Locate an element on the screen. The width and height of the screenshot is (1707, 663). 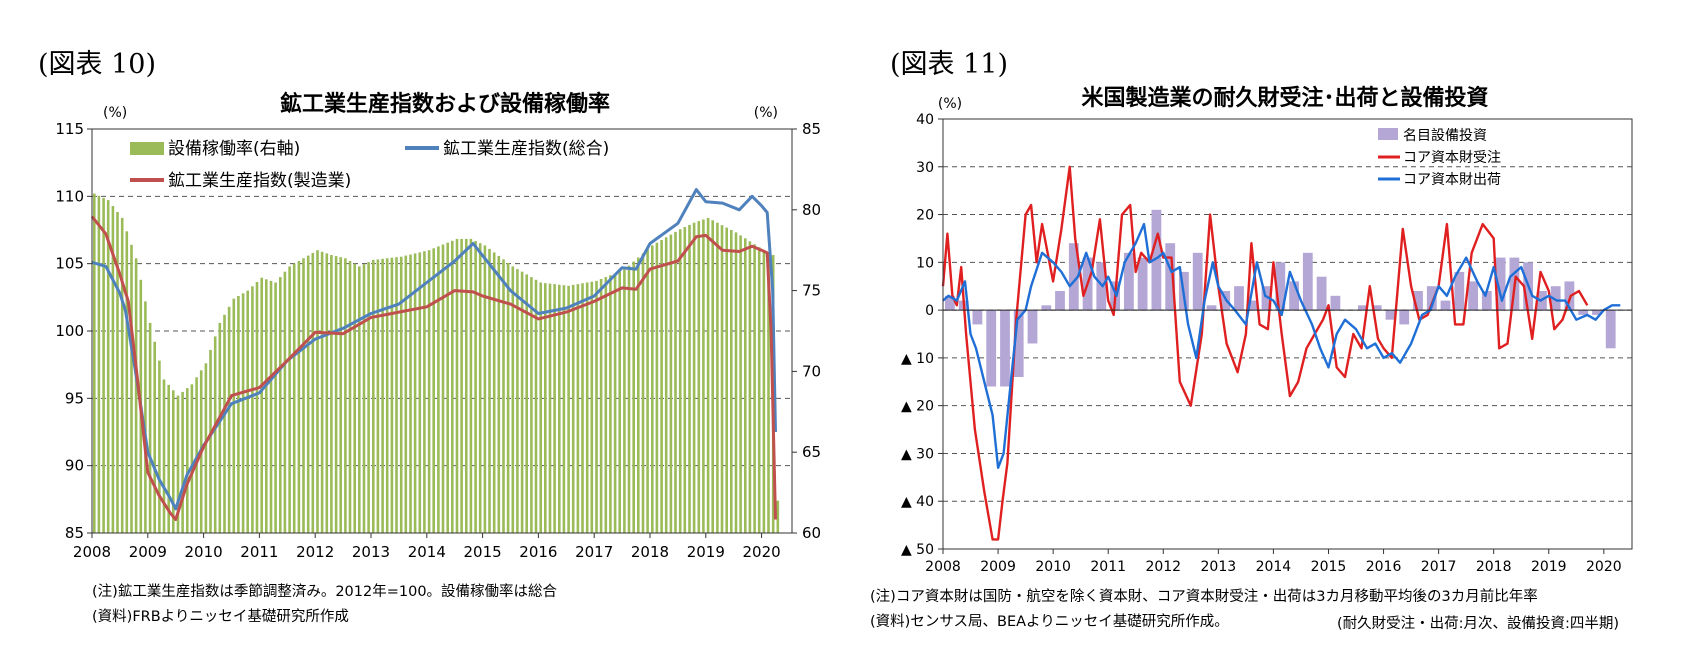
y-tick-label: 0 is located at coordinates (929, 311).